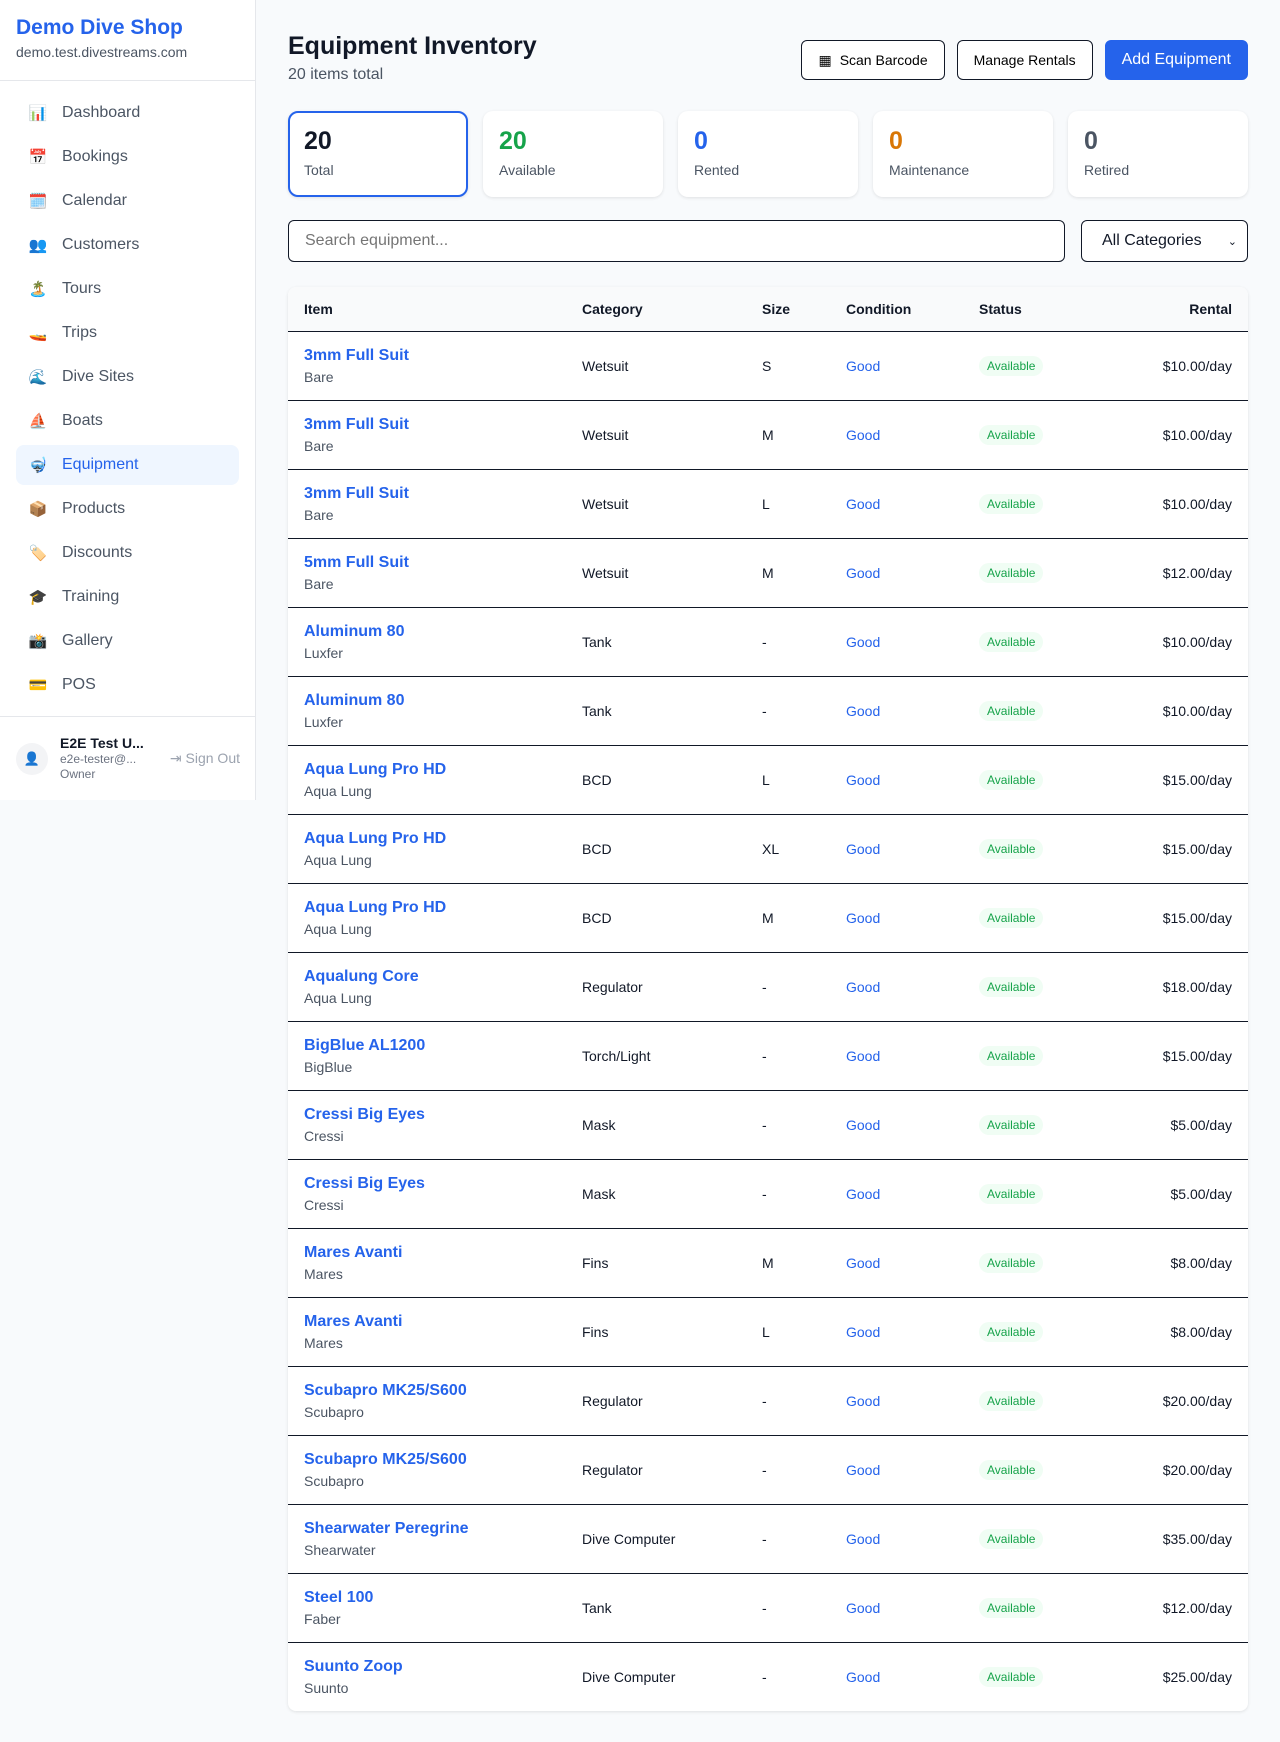 The width and height of the screenshot is (1280, 1742). I want to click on sidebar-item-pos: 💳 POS, so click(127, 685).